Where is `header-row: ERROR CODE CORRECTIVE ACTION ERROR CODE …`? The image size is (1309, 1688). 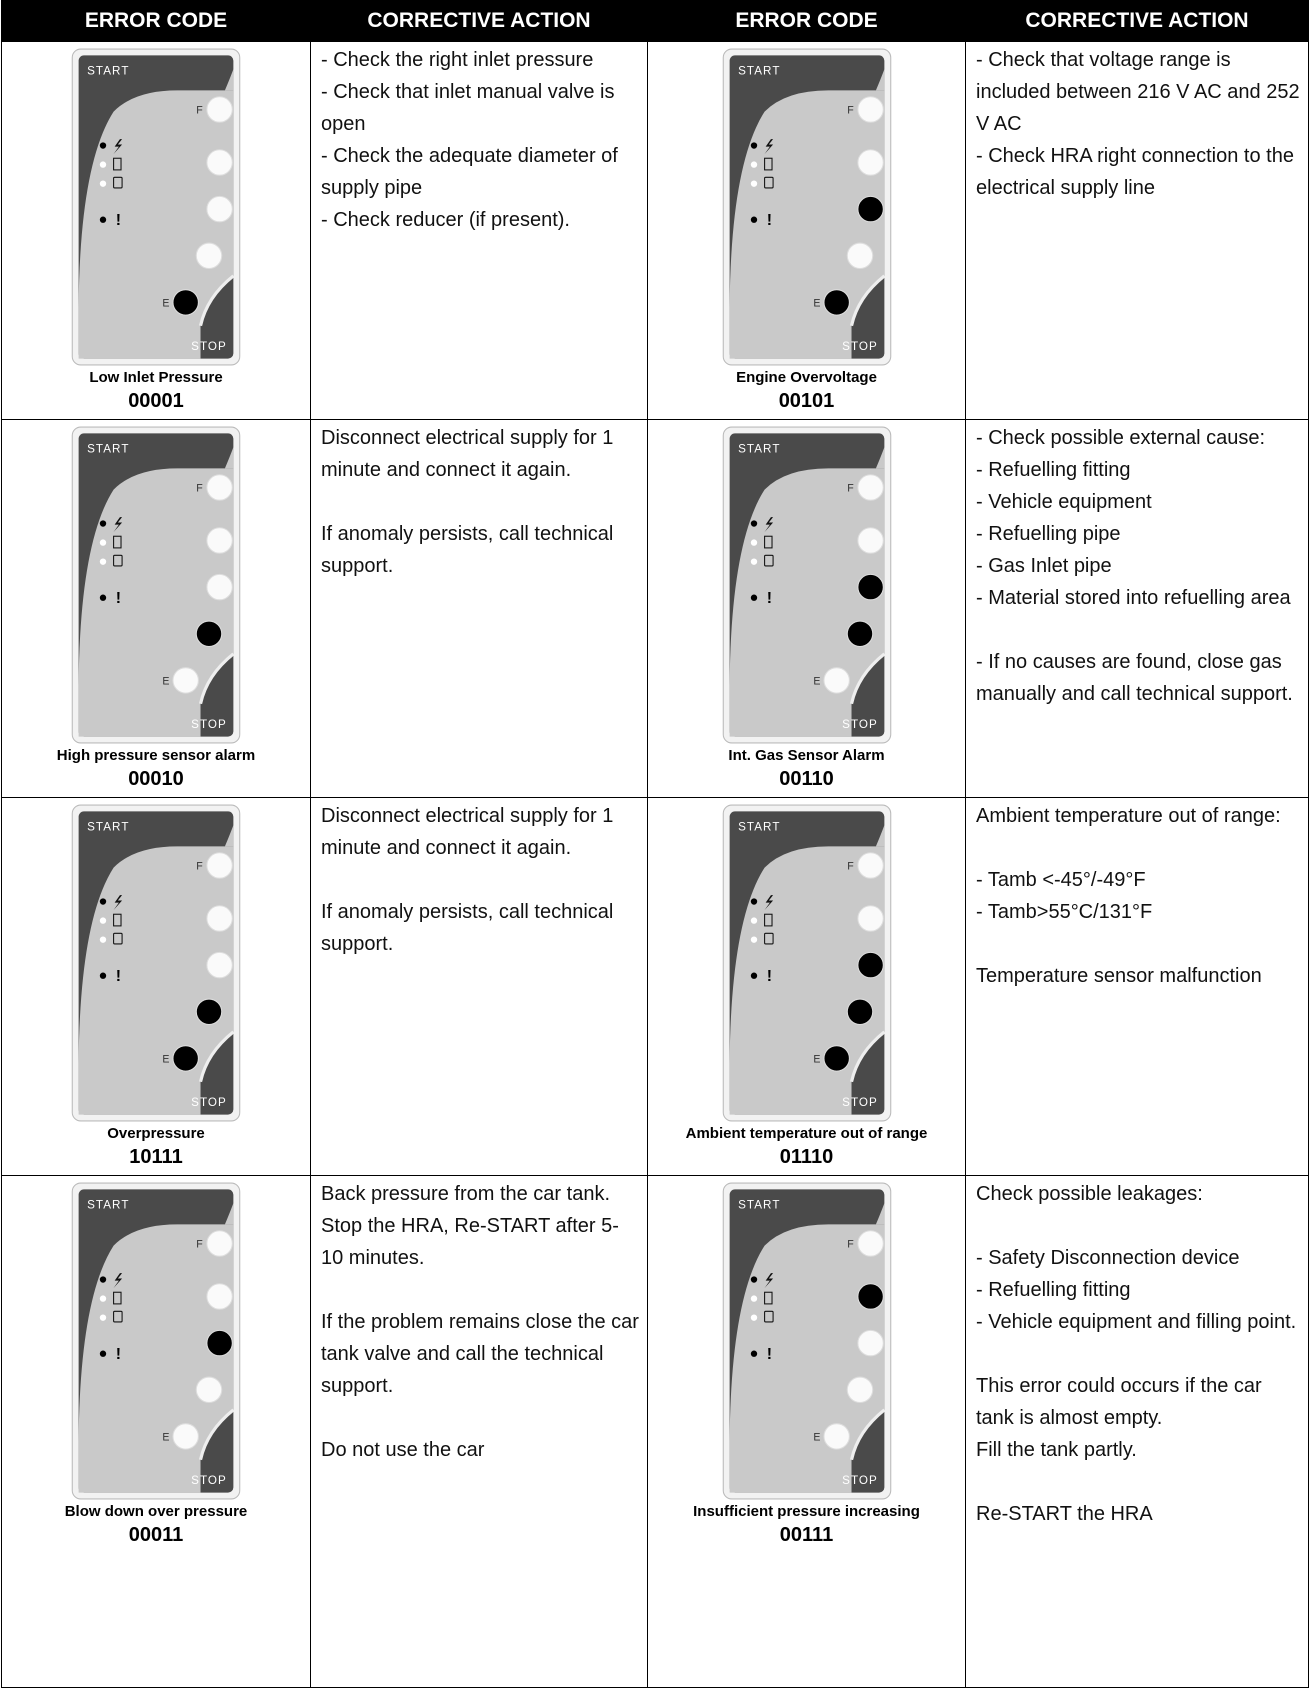 header-row: ERROR CODE CORRECTIVE ACTION ERROR CODE … is located at coordinates (655, 21).